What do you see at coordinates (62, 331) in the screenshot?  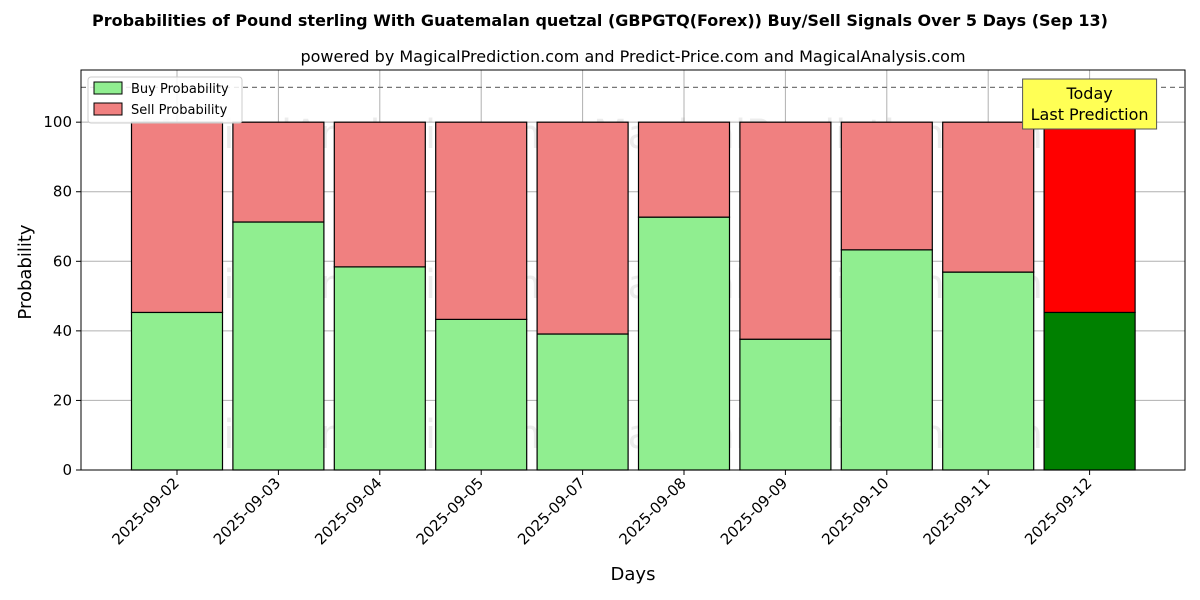 I see `y-tick-label-40: 40` at bounding box center [62, 331].